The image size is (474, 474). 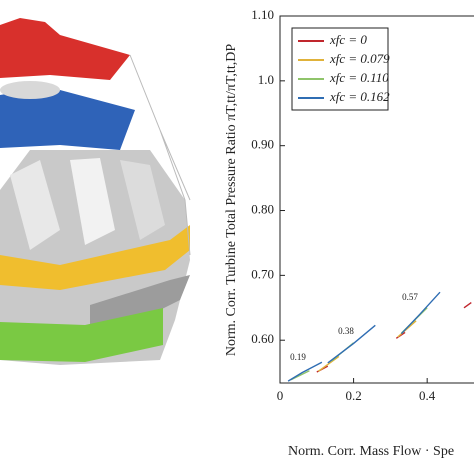 What do you see at coordinates (65, 49) in the screenshot?
I see `red-cap` at bounding box center [65, 49].